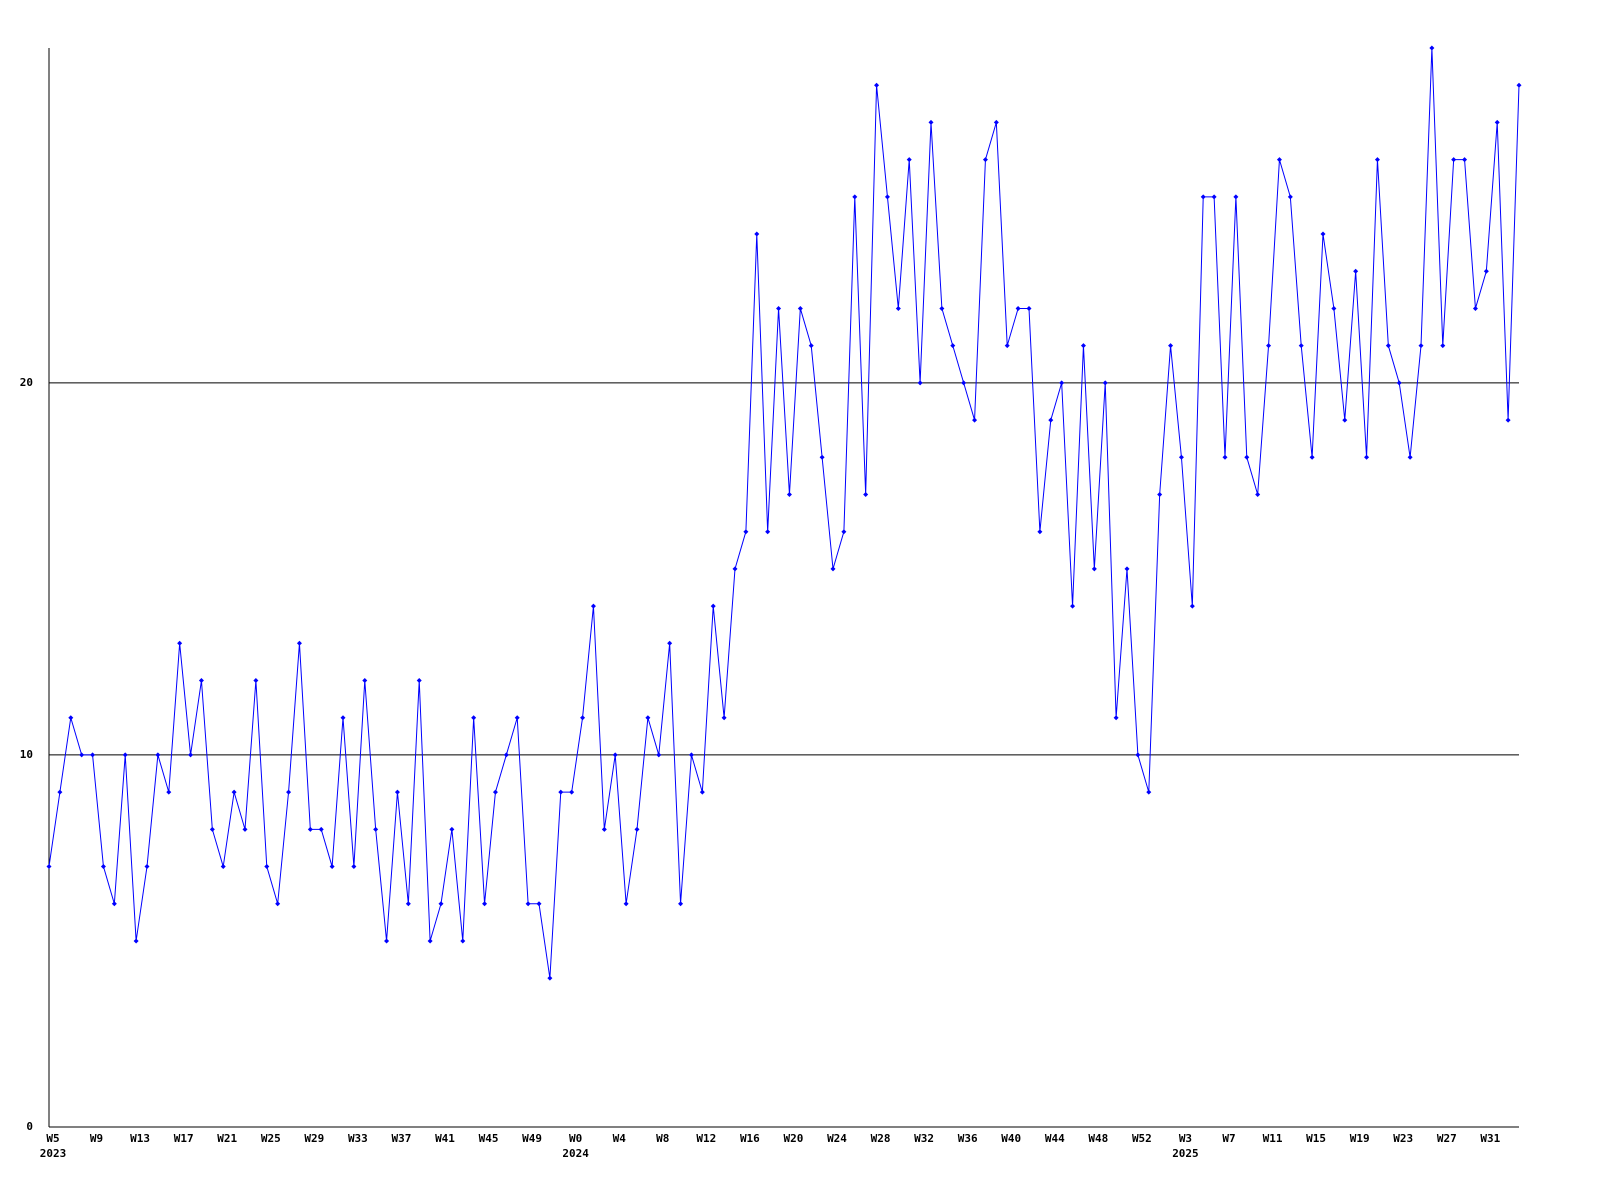  Describe the element at coordinates (1011, 1138) in the screenshot. I see `x-tick-label: W40` at that location.